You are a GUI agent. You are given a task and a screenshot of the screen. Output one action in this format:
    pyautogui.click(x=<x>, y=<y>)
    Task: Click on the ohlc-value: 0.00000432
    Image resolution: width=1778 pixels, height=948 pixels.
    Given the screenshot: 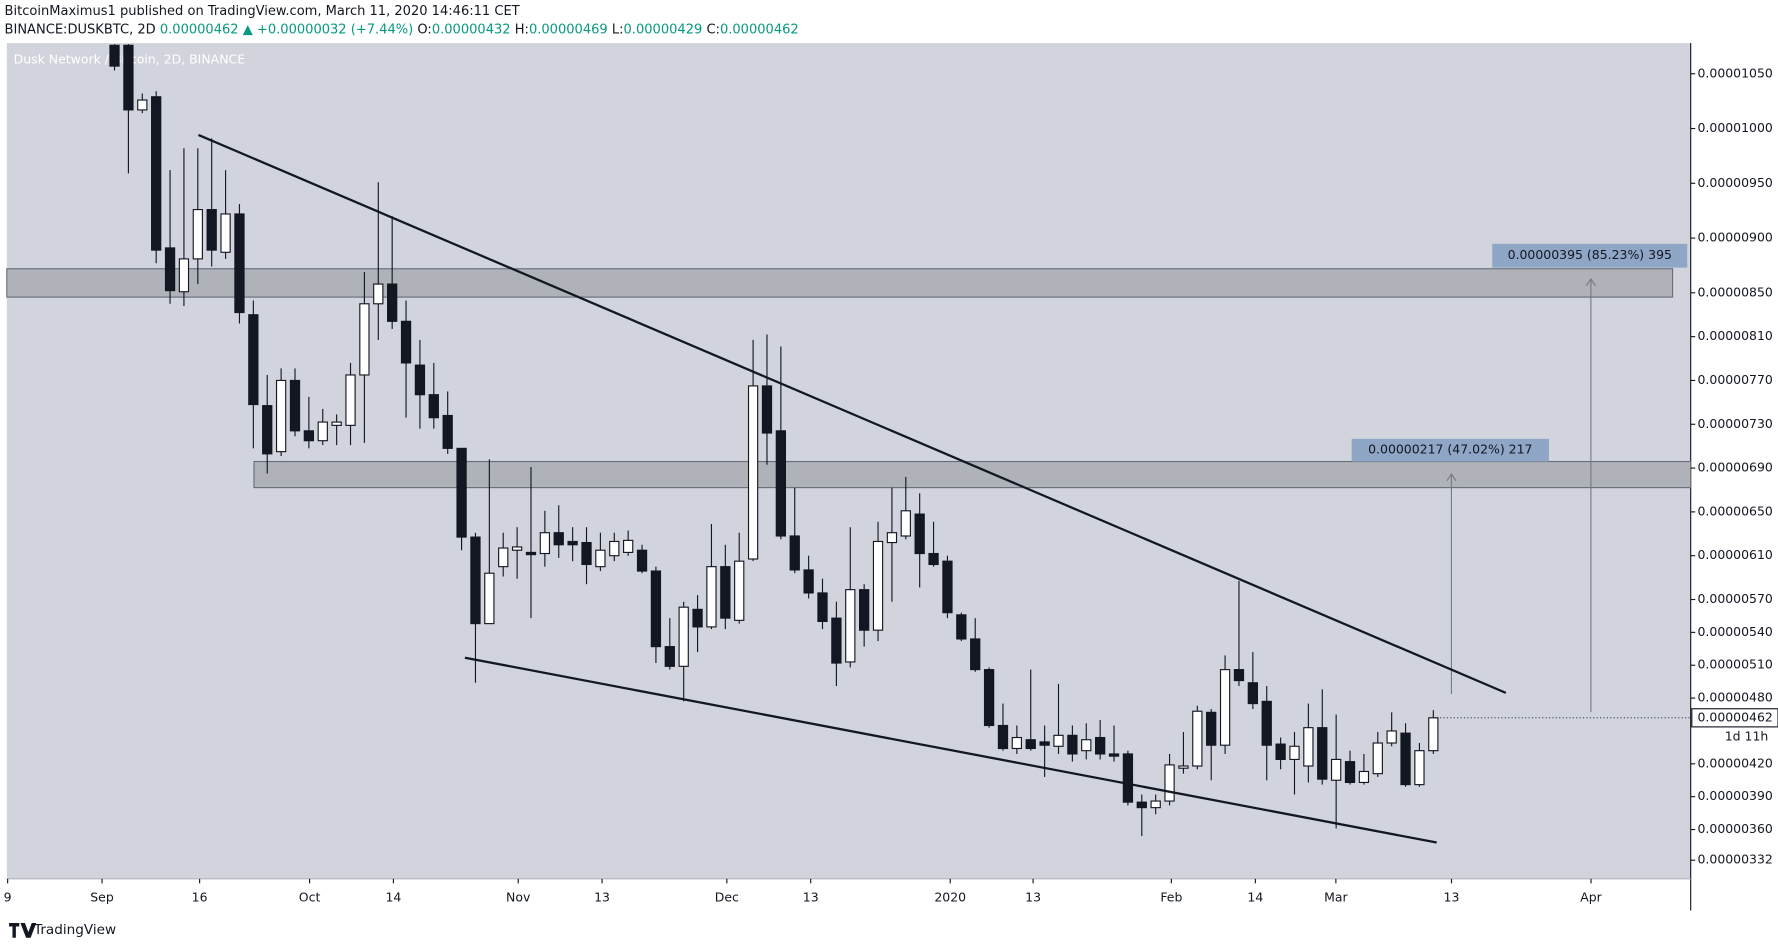 What is the action you would take?
    pyautogui.click(x=471, y=29)
    